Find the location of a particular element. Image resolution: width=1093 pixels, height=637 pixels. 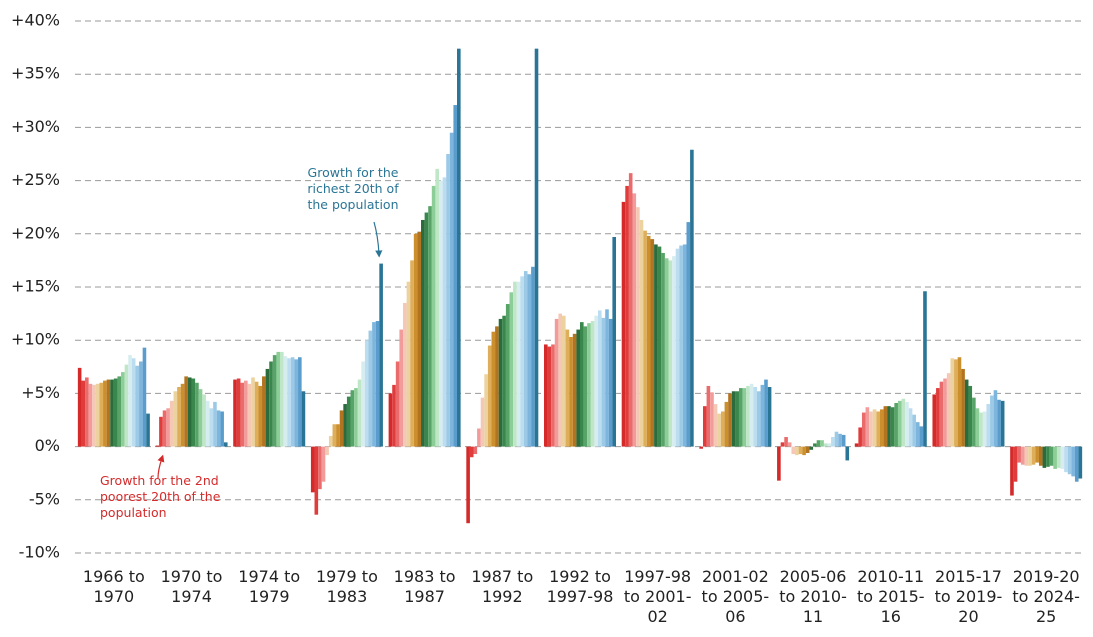

x-tick-label: 1966 to 1970 is located at coordinates (113, 586).